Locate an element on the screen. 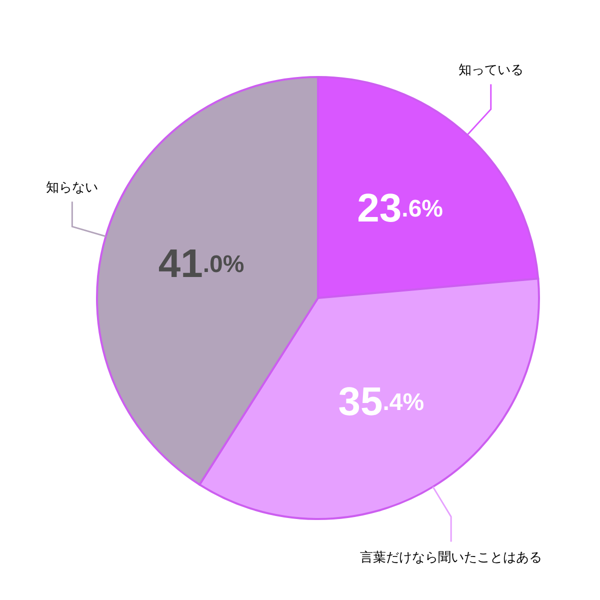  slice-label: 言葉だけなら聞いたことはある is located at coordinates (451, 558).